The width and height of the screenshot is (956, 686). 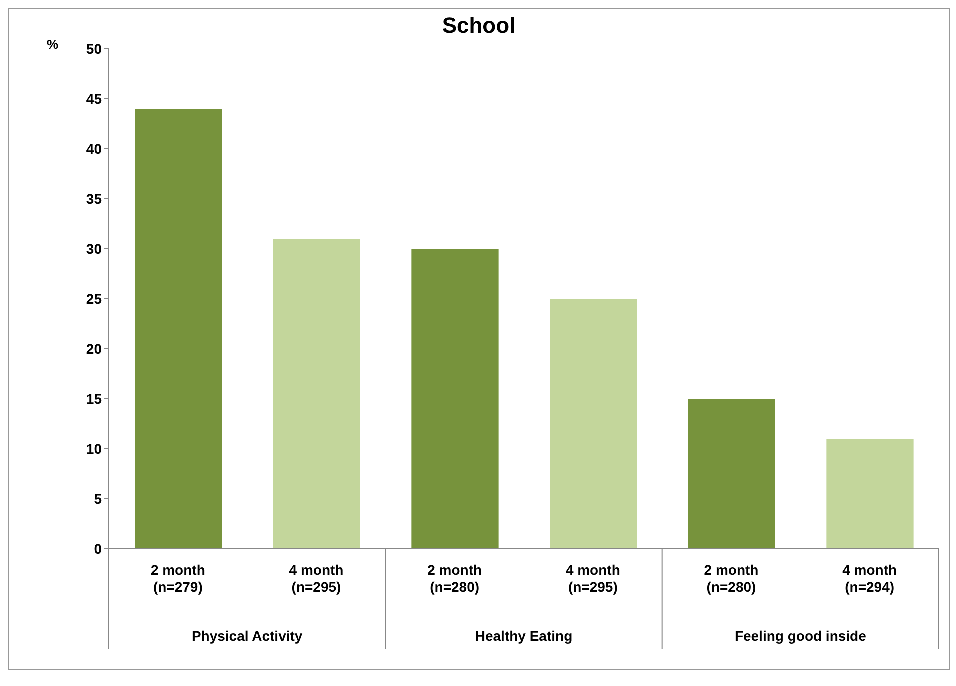 I want to click on y-tick-label: 10, so click(x=94, y=448).